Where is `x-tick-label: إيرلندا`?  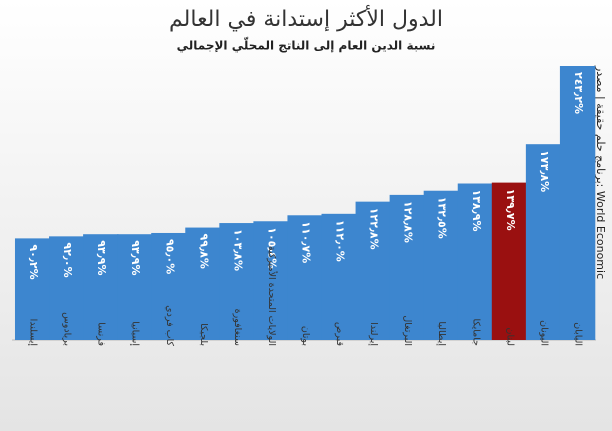 x-tick-label: إيرلندا is located at coordinates (373, 334).